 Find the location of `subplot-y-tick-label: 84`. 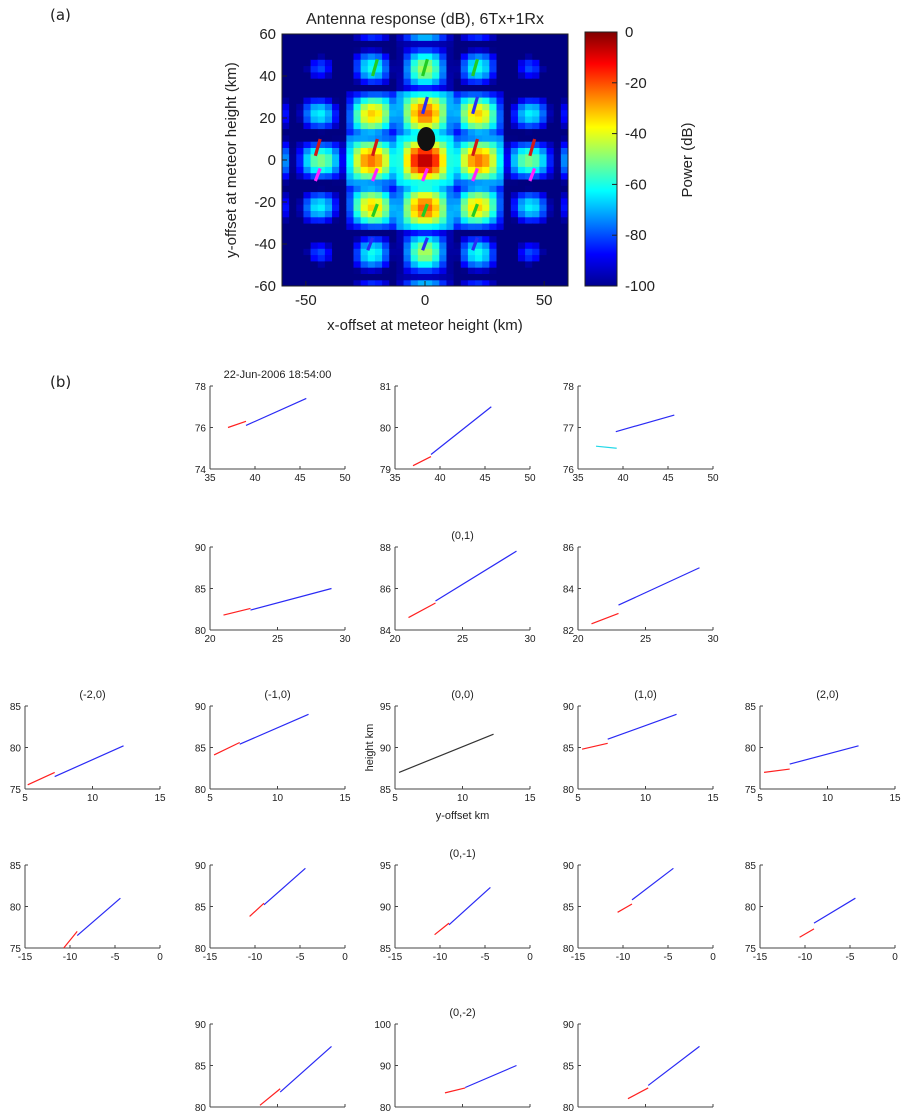

subplot-y-tick-label: 84 is located at coordinates (386, 631).